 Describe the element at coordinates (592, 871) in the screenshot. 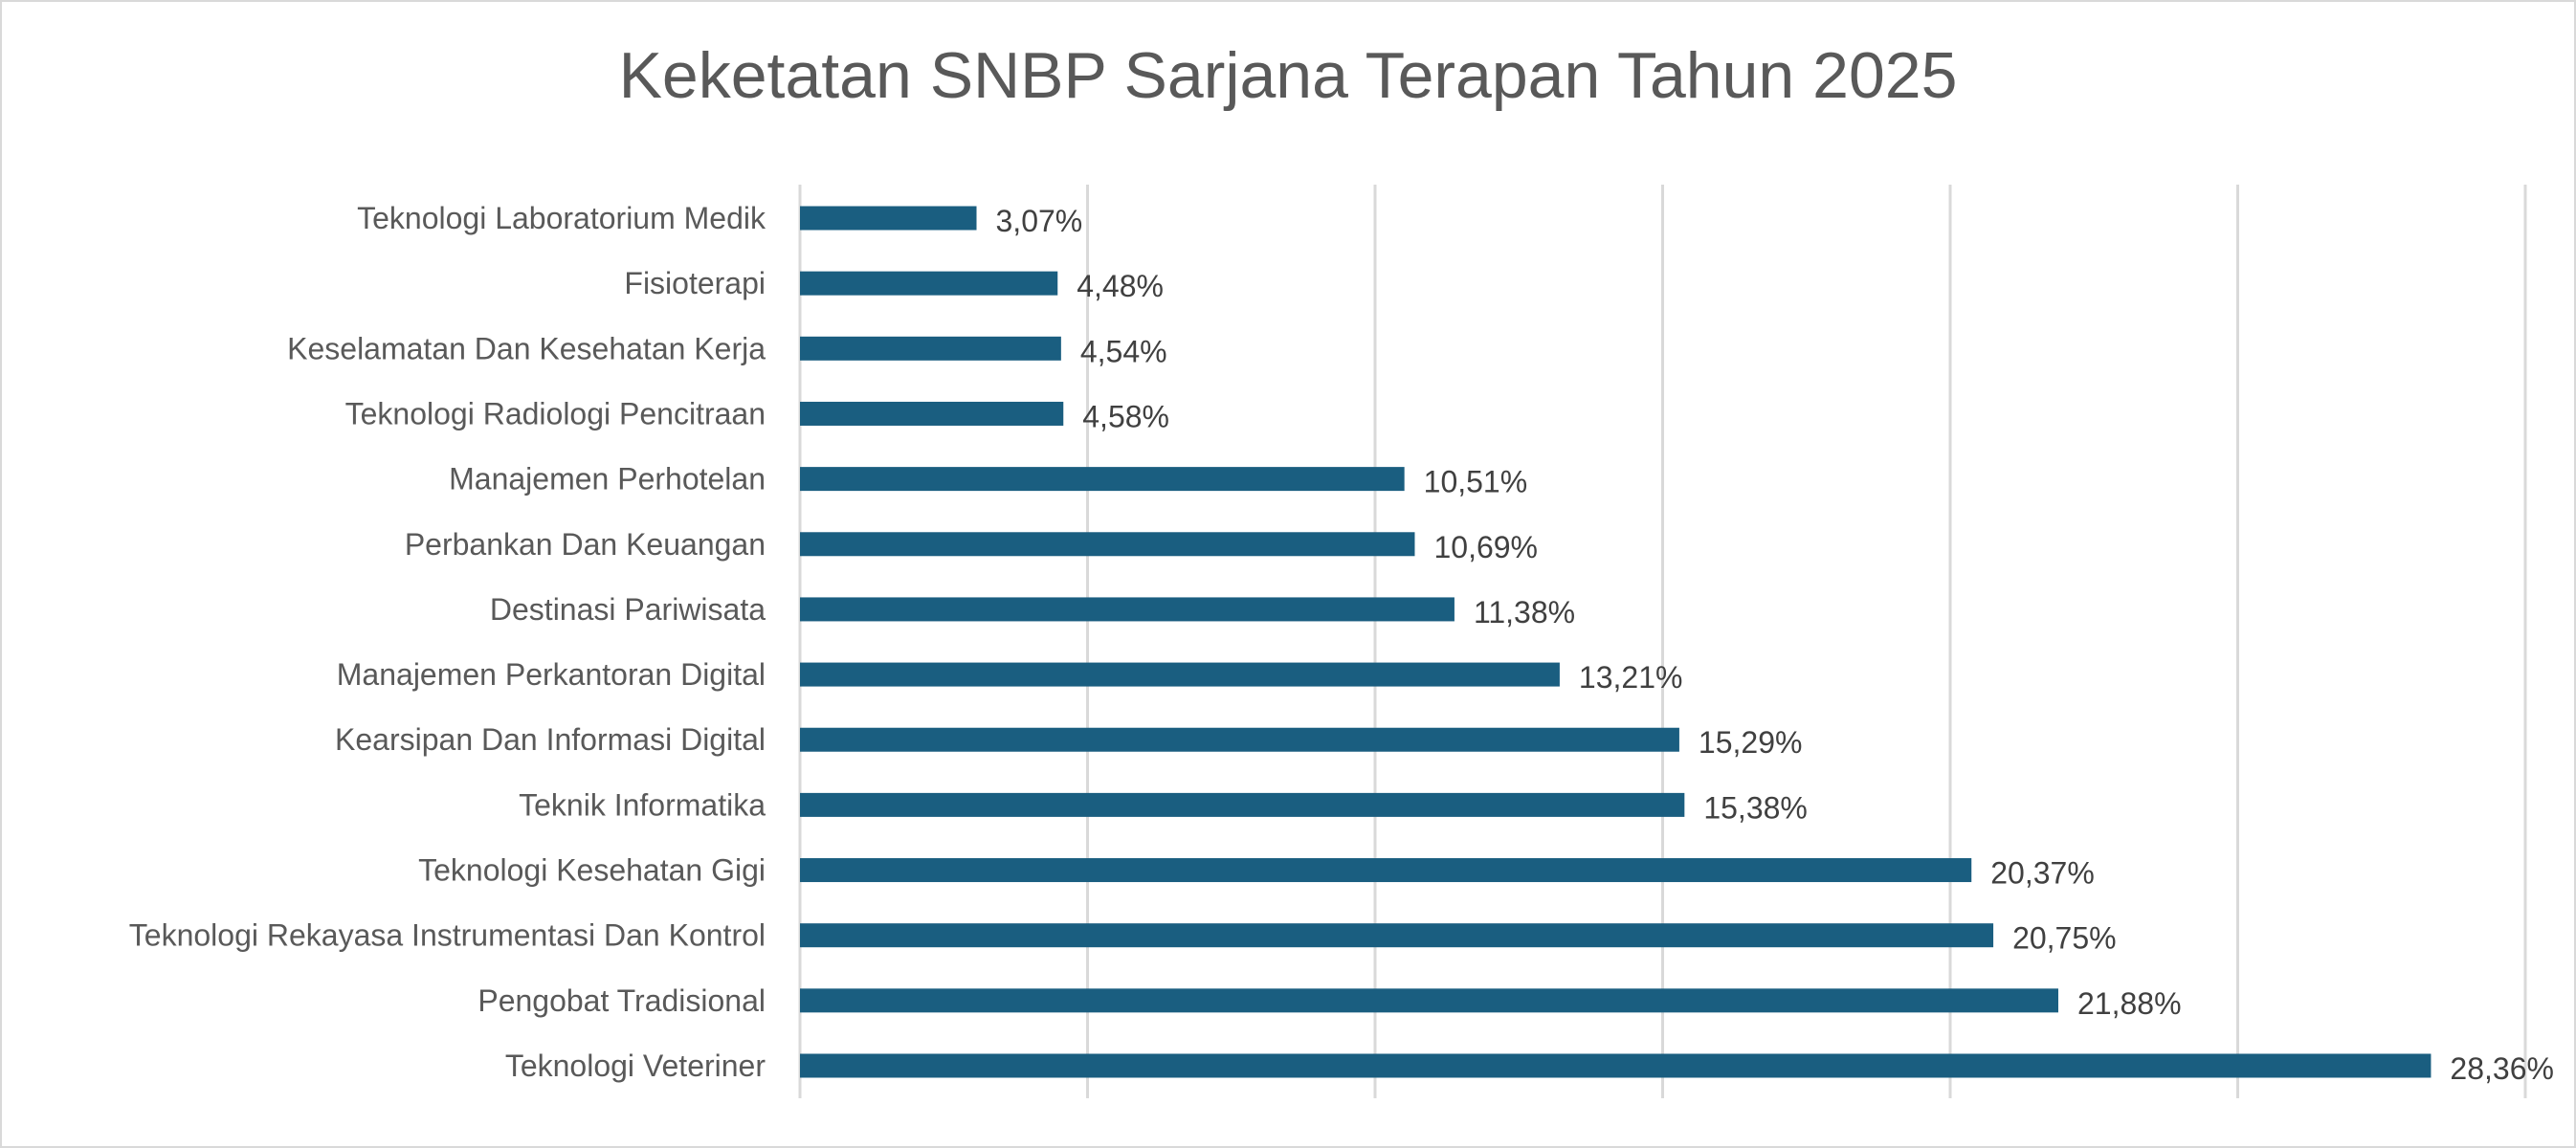

I see `category-label: Teknologi Kesehatan Gigi` at that location.